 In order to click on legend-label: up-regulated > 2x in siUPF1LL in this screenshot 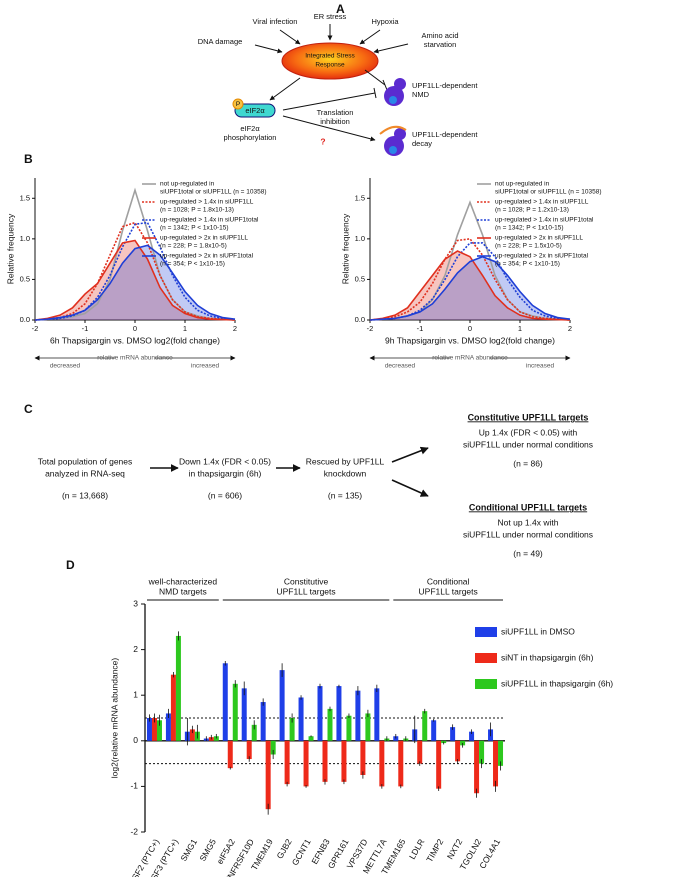, I will do `click(539, 238)`.